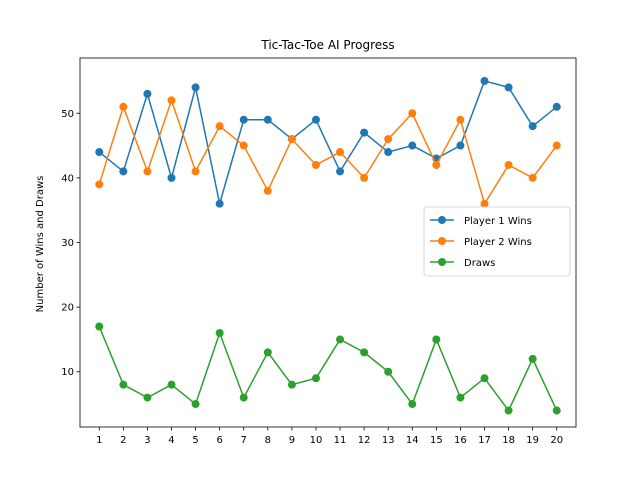  I want to click on y-tick-label-20: 20, so click(67, 308).